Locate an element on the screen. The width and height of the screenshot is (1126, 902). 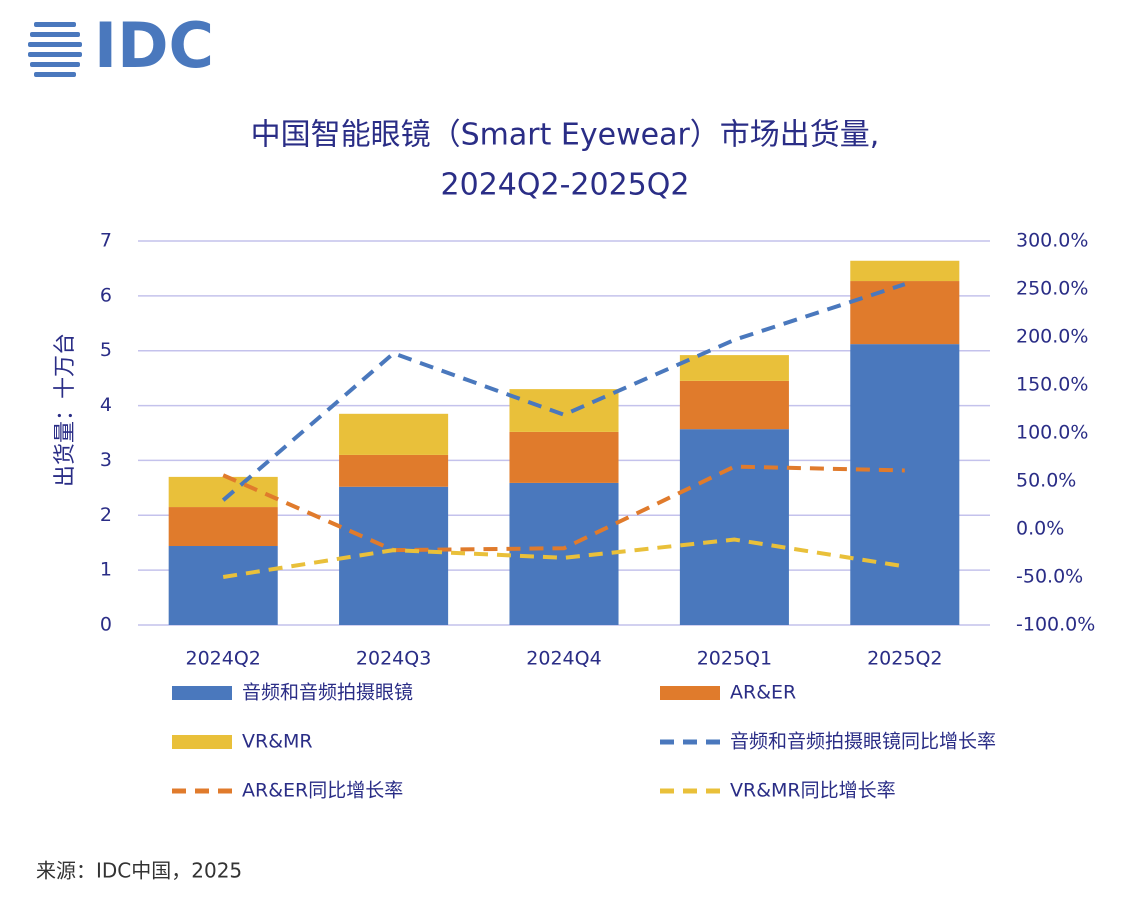
x-tick-label: 2024Q2 is located at coordinates (222, 659).